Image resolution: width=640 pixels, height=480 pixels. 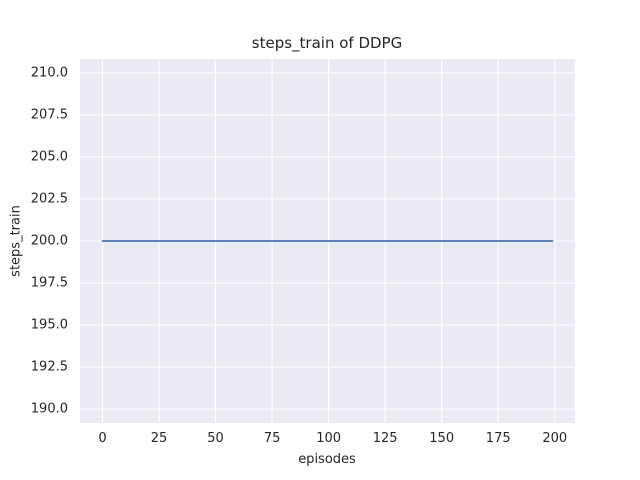 What do you see at coordinates (385, 438) in the screenshot?
I see `x-tick-label: 125` at bounding box center [385, 438].